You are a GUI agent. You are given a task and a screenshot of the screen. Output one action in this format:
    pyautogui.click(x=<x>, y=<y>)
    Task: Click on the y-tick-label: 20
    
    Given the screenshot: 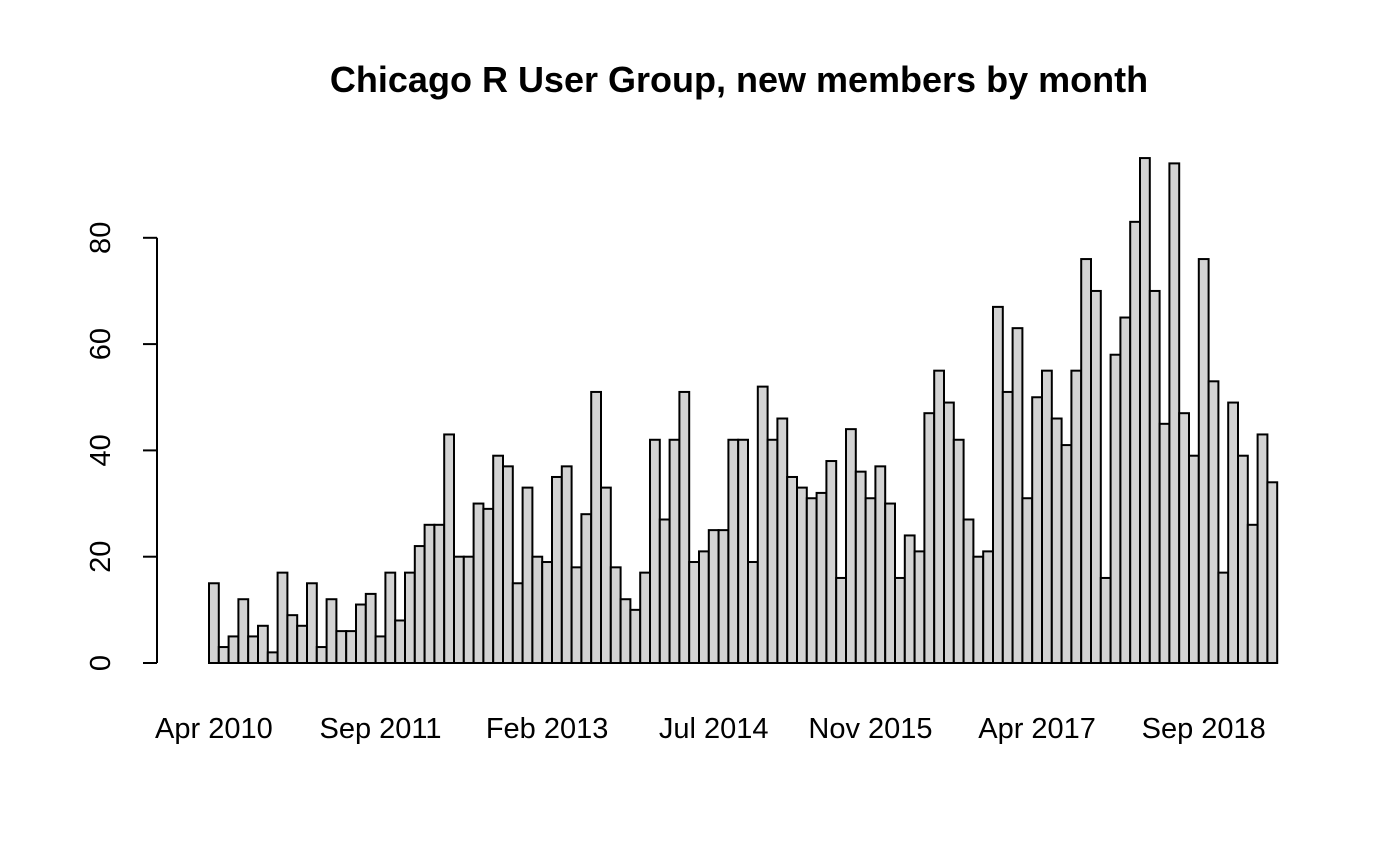 What is the action you would take?
    pyautogui.click(x=101, y=557)
    